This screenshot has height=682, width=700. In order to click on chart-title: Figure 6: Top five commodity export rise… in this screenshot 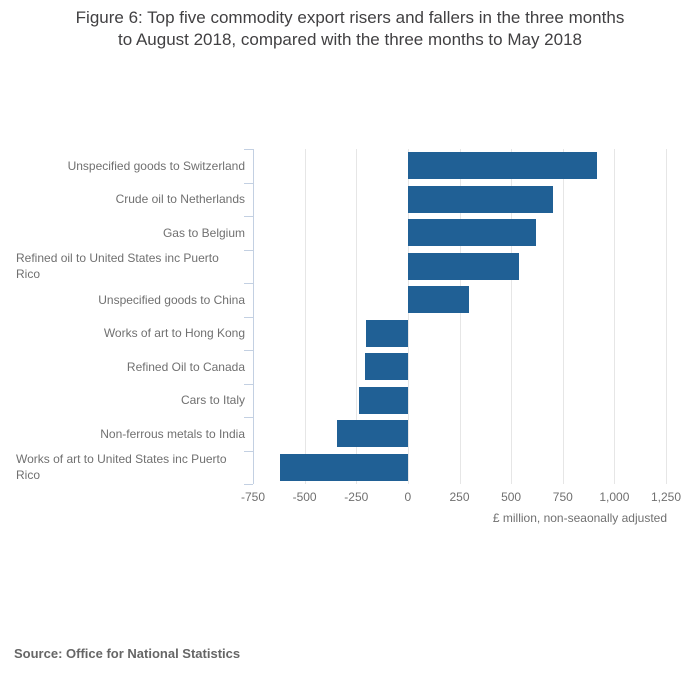, I will do `click(350, 29)`.